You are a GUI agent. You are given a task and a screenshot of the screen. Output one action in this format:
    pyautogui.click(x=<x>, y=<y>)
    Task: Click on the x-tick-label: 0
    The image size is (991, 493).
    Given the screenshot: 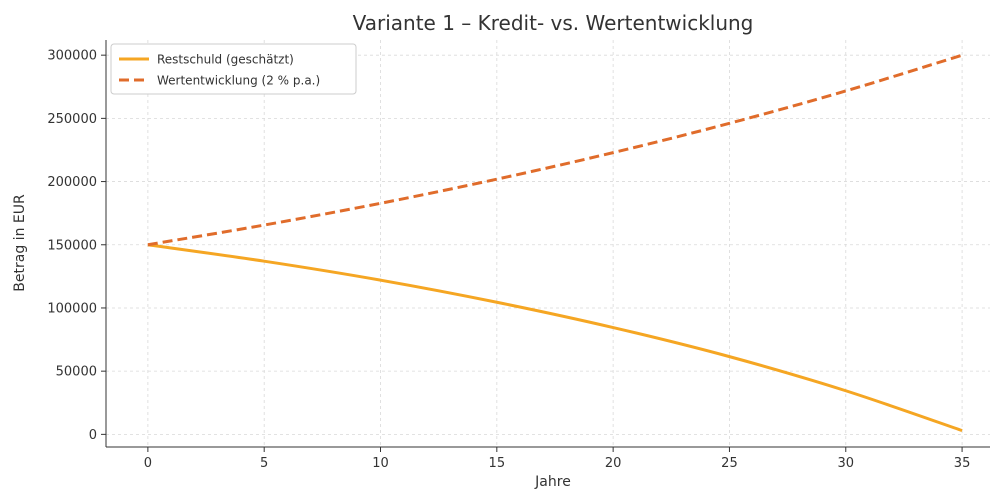 What is the action you would take?
    pyautogui.click(x=148, y=463)
    